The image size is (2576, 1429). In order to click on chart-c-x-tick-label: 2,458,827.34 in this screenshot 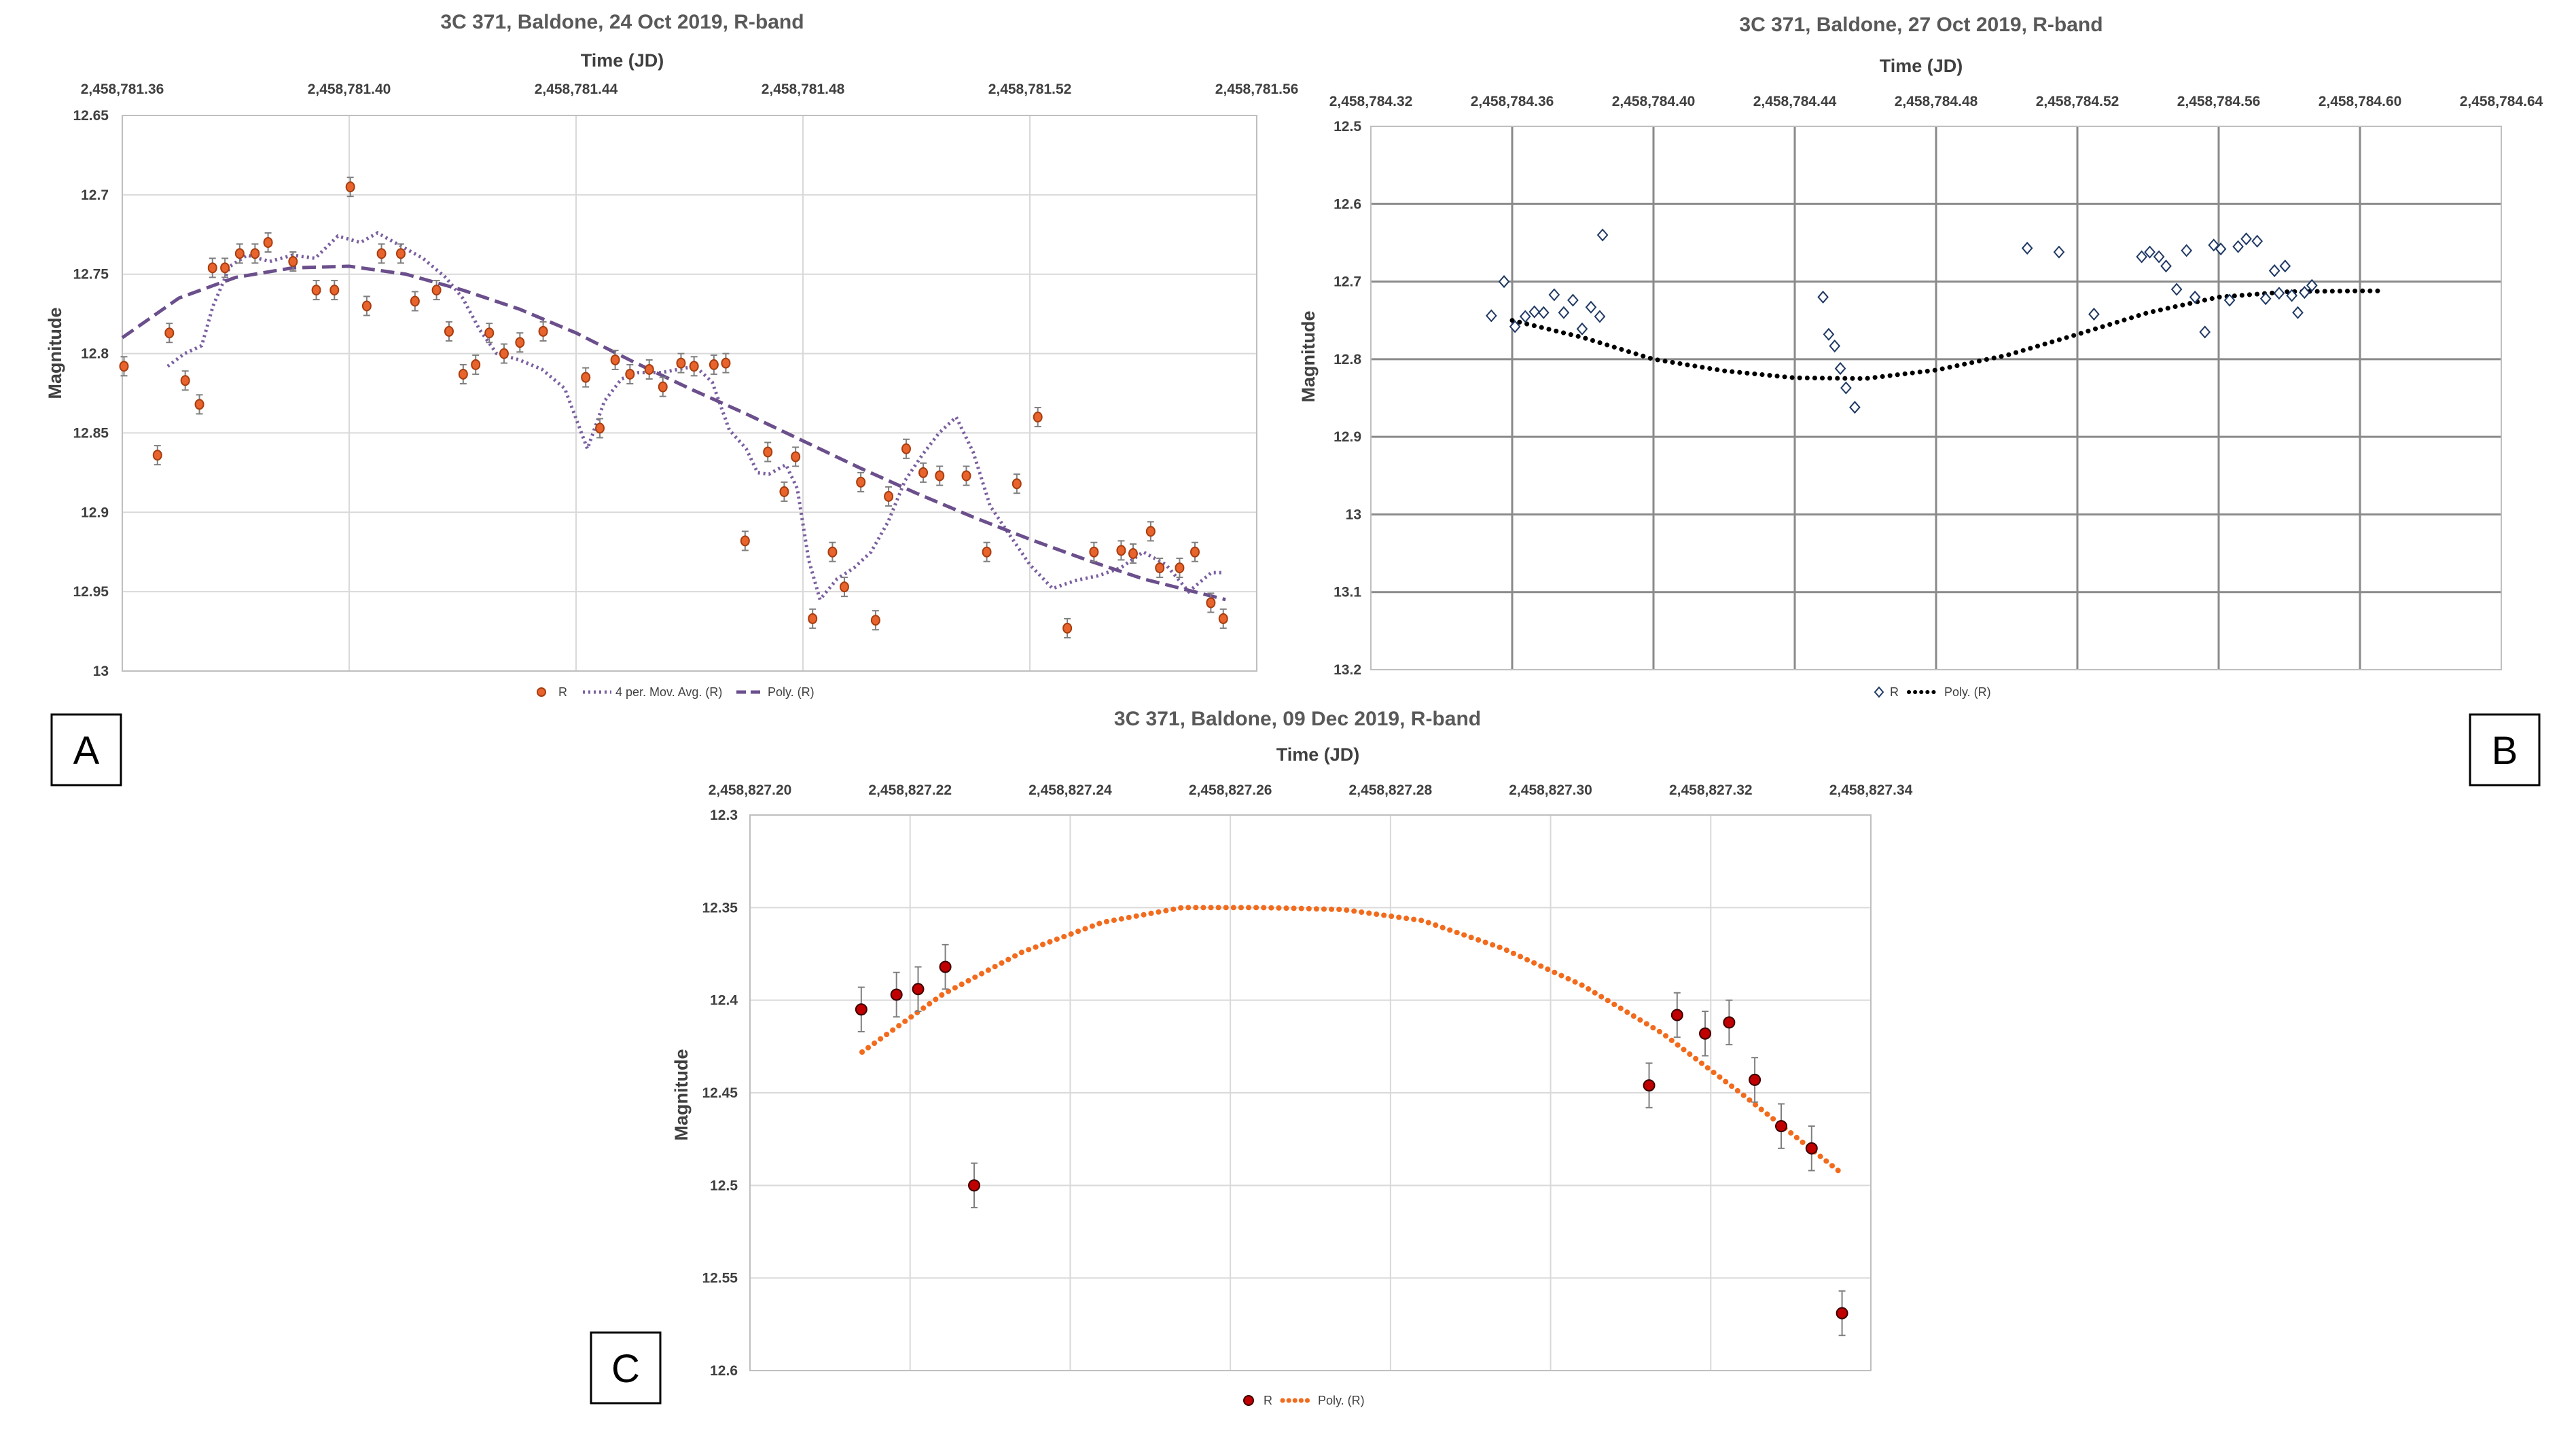, I will do `click(1871, 790)`.